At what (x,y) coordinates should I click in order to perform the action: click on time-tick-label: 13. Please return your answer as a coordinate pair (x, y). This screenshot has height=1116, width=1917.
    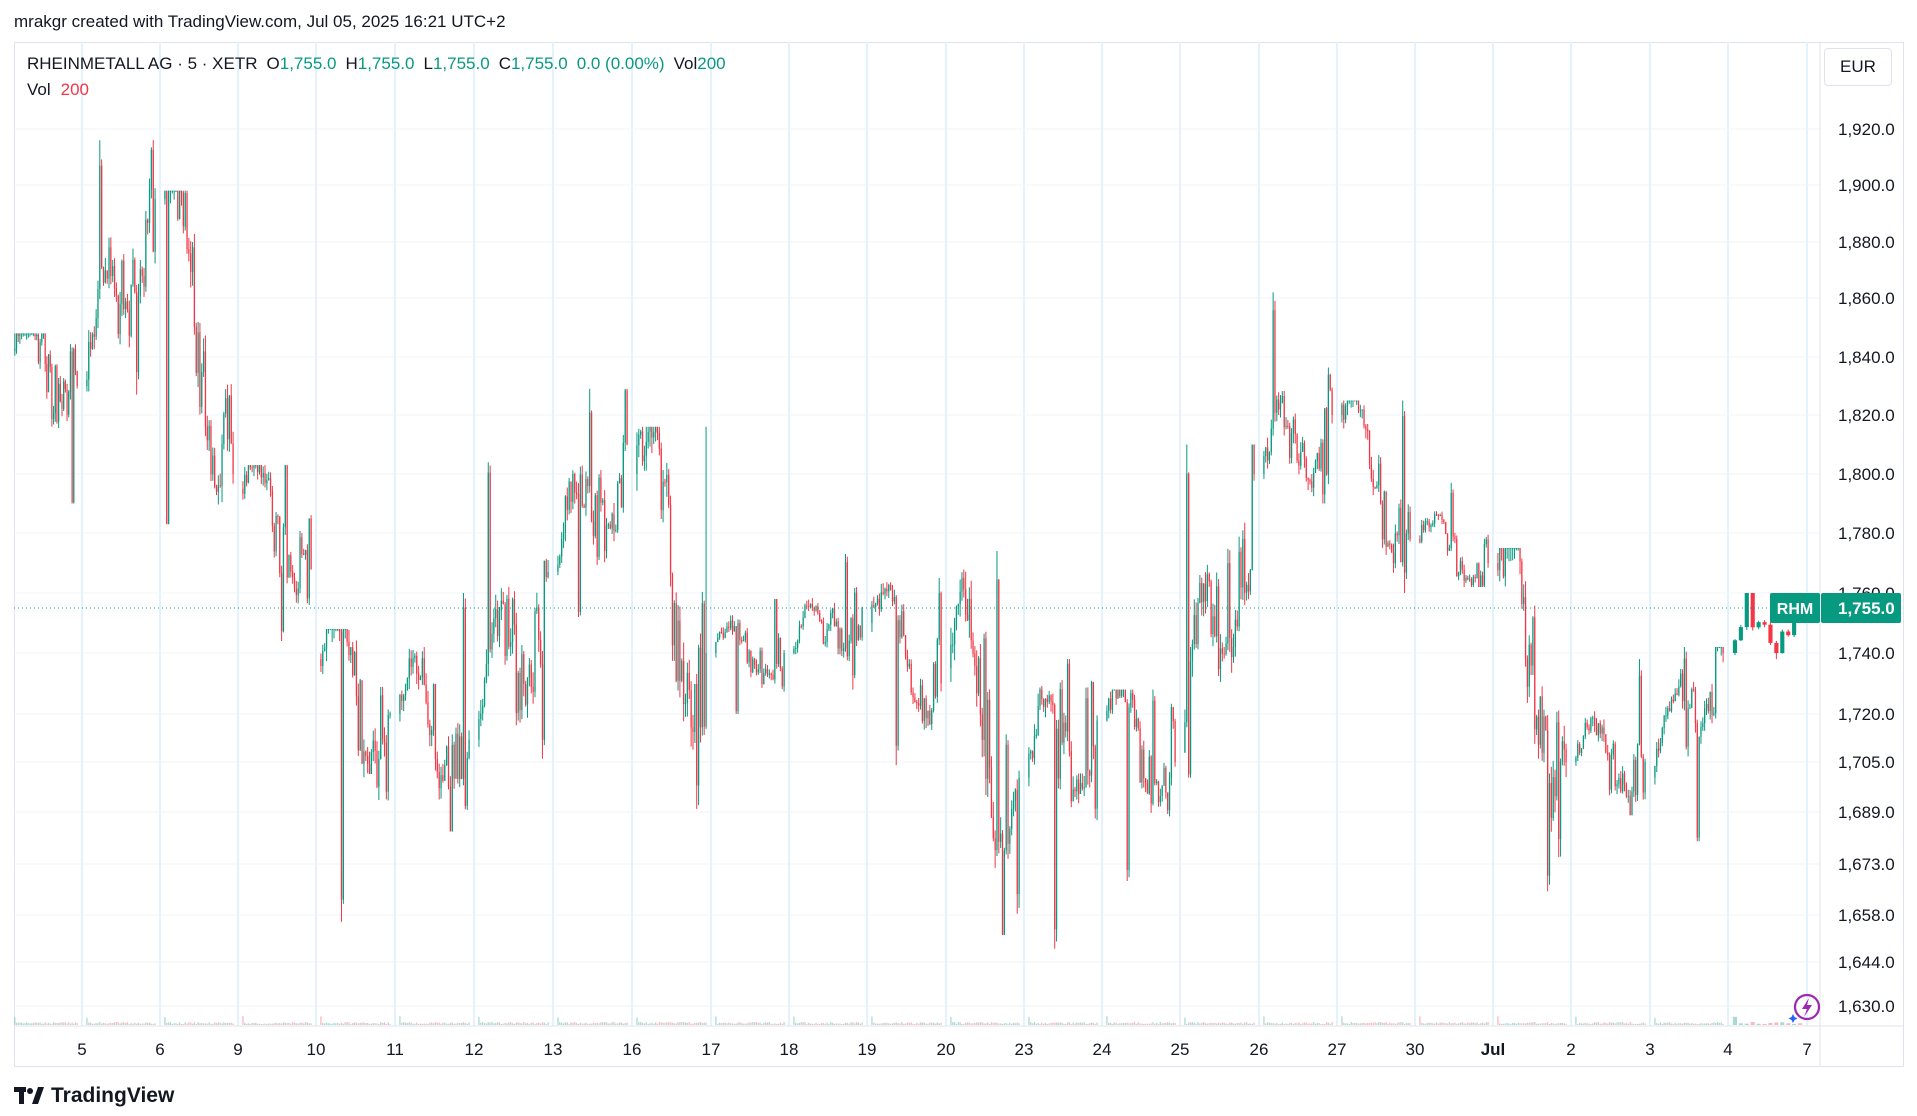
    Looking at the image, I should click on (553, 1049).